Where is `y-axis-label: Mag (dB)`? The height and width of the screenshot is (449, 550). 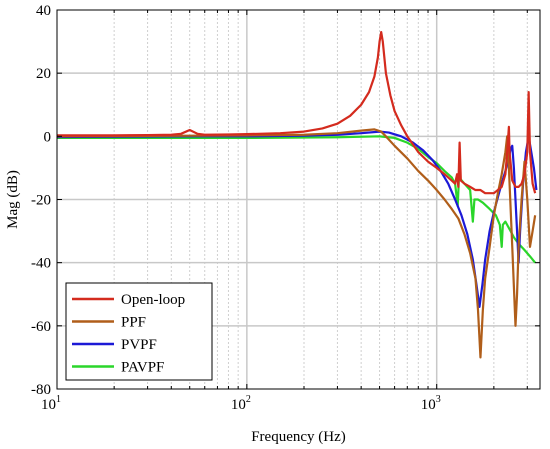 y-axis-label: Mag (dB) is located at coordinates (13, 199).